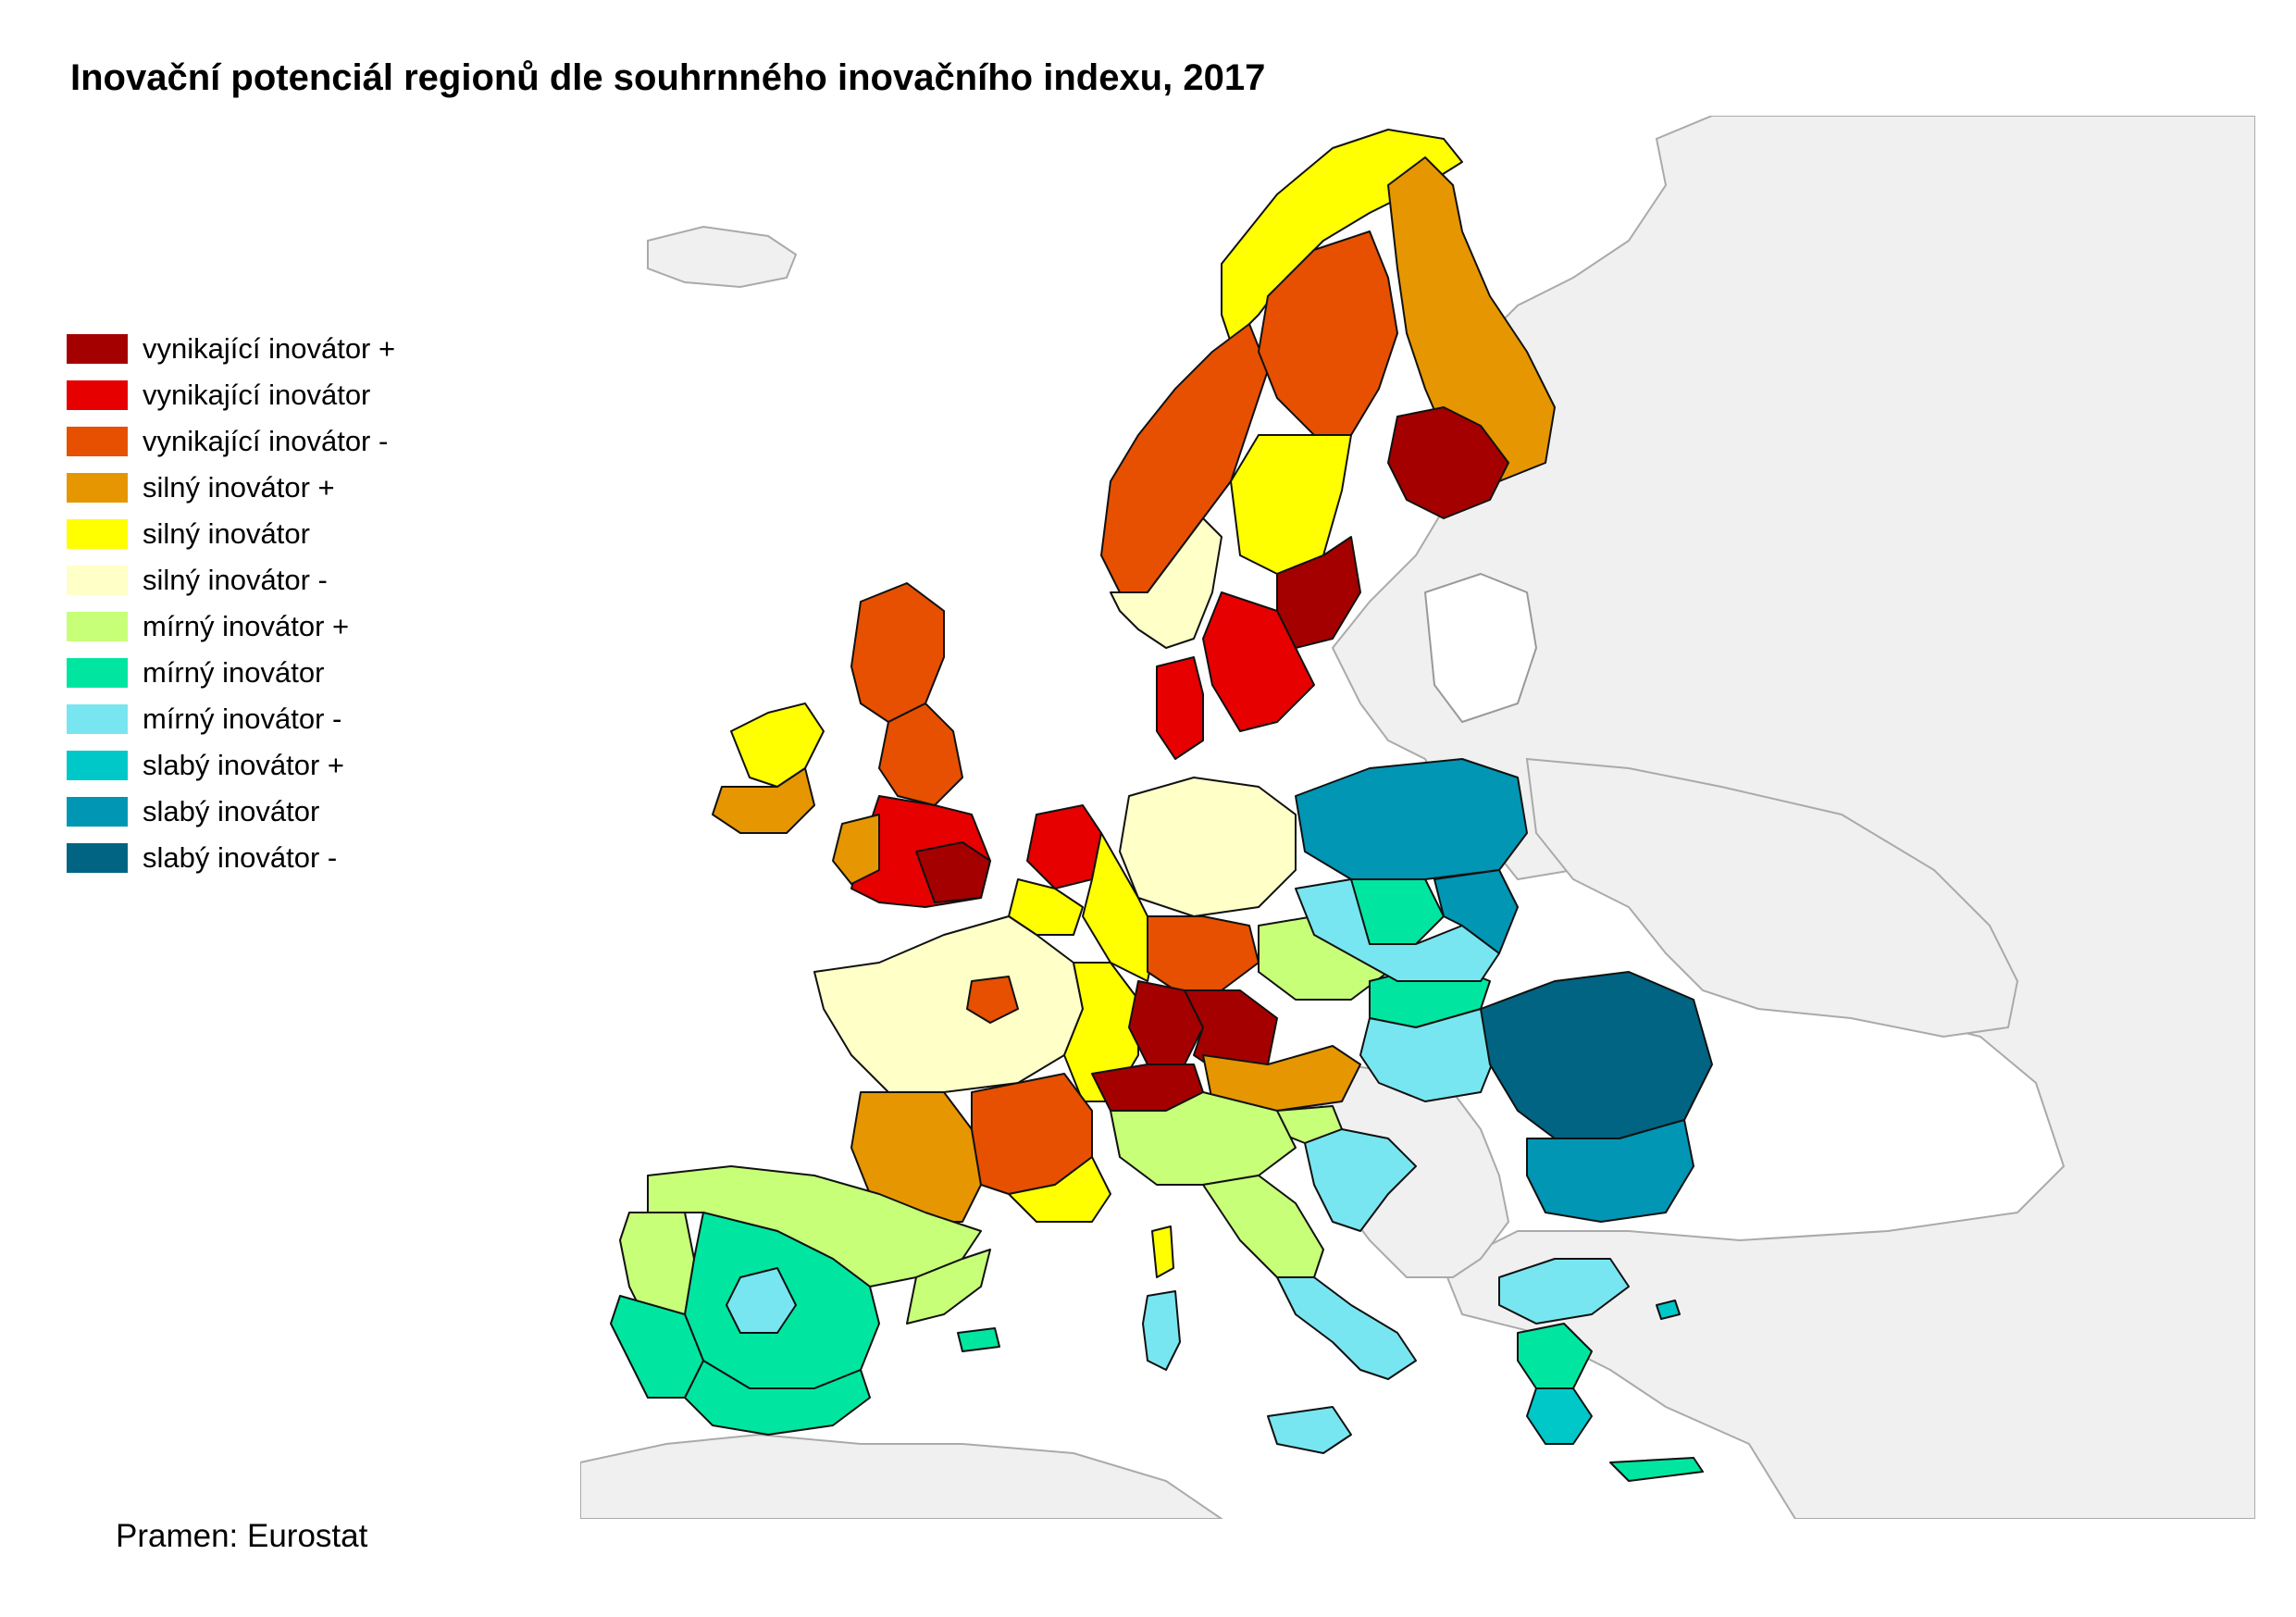 The image size is (2296, 1617). Describe the element at coordinates (1120, 907) in the screenshot. I see `region-germany-west` at that location.